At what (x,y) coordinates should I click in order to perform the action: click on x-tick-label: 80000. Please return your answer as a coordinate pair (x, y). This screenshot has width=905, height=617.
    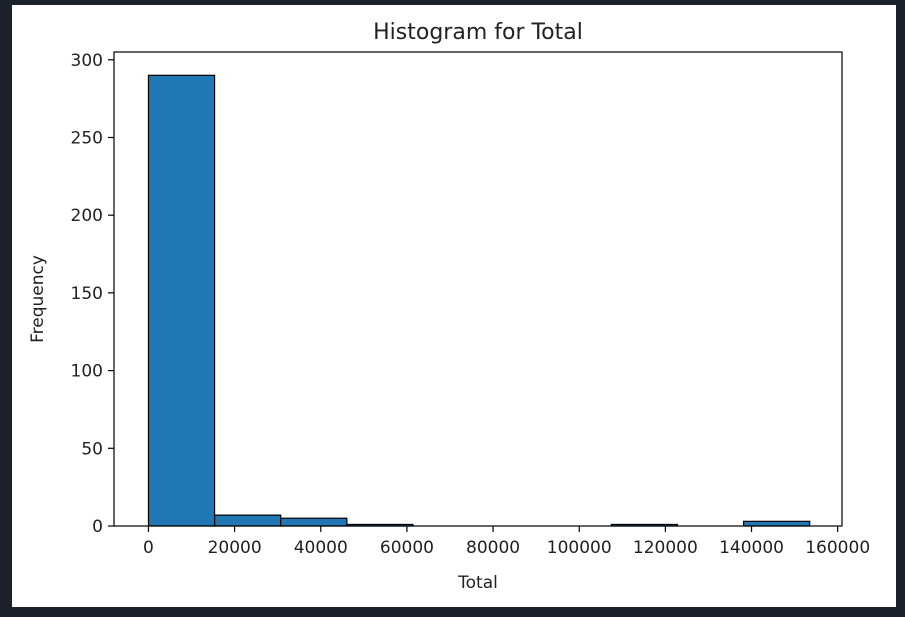
    Looking at the image, I should click on (493, 548).